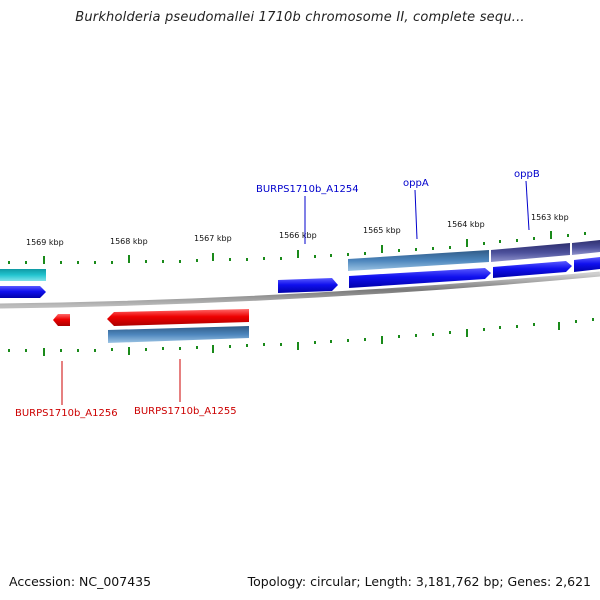  I want to click on ruler-label: 1564 kbp, so click(466, 224).